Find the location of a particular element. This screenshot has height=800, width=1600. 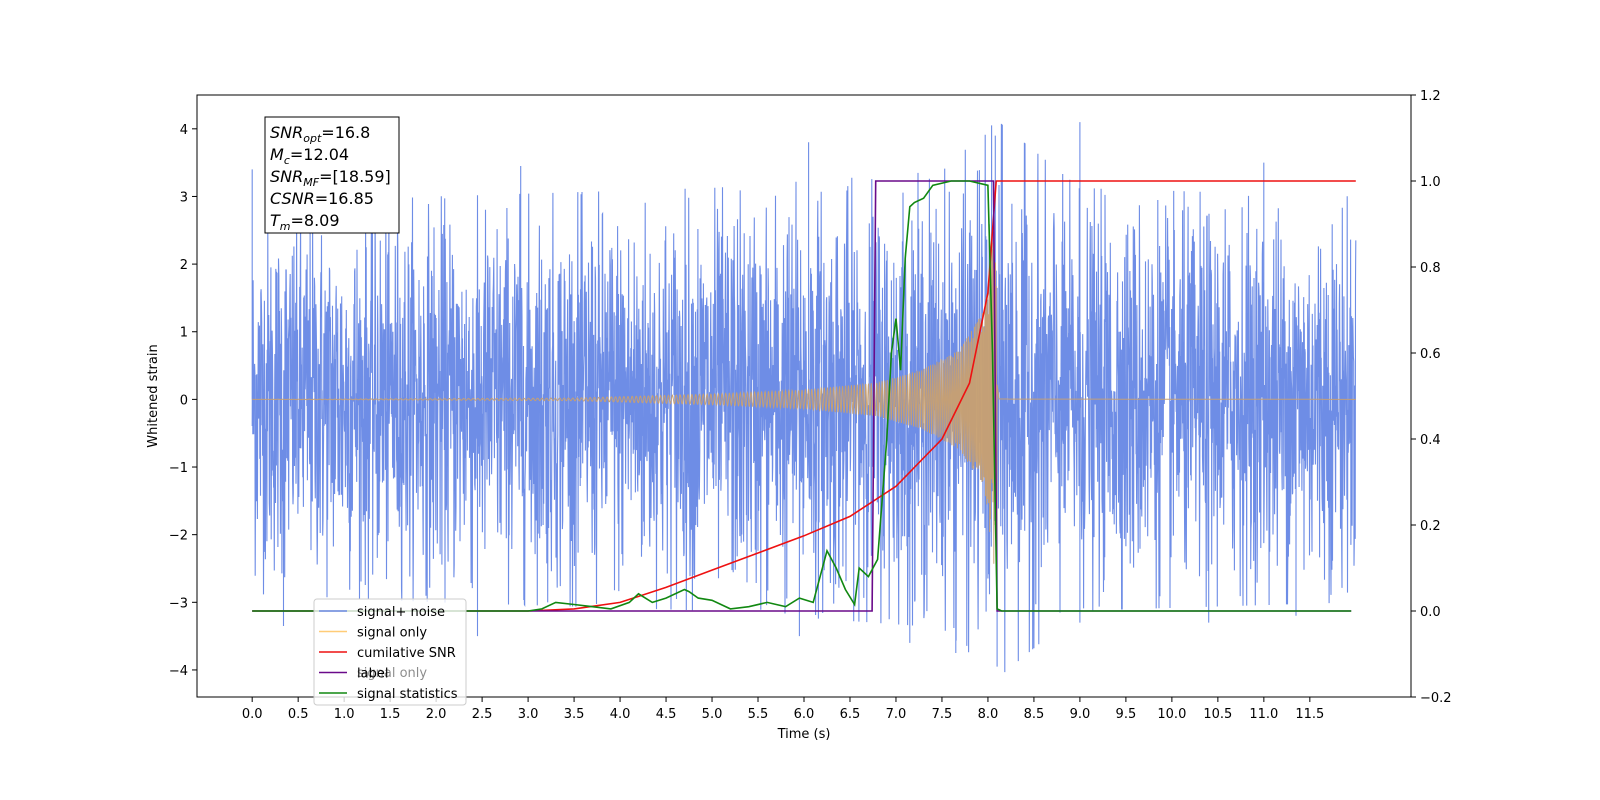

x-tick-label: 3.5 is located at coordinates (574, 714).